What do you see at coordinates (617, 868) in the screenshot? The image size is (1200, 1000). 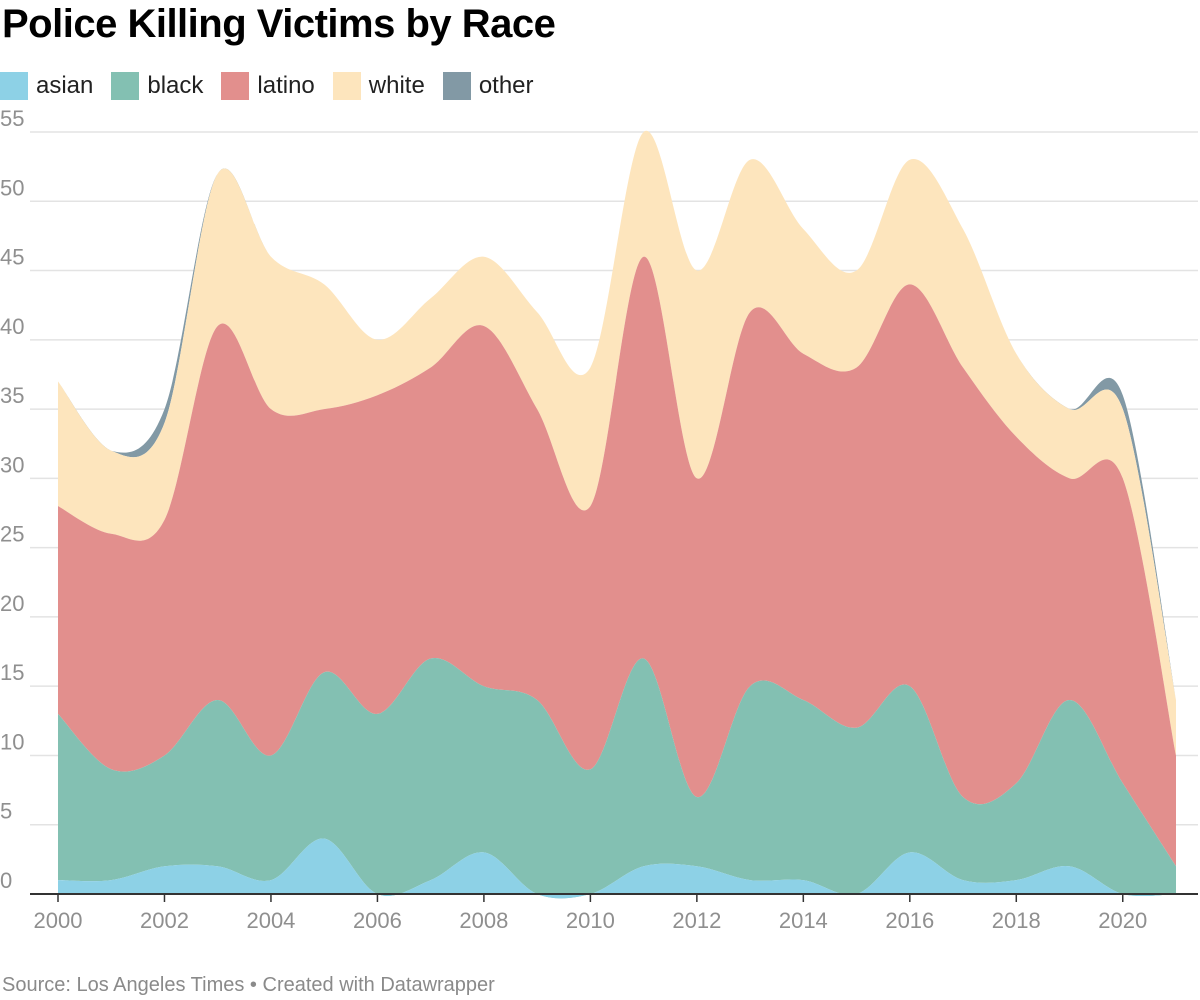 I see `area-asian` at bounding box center [617, 868].